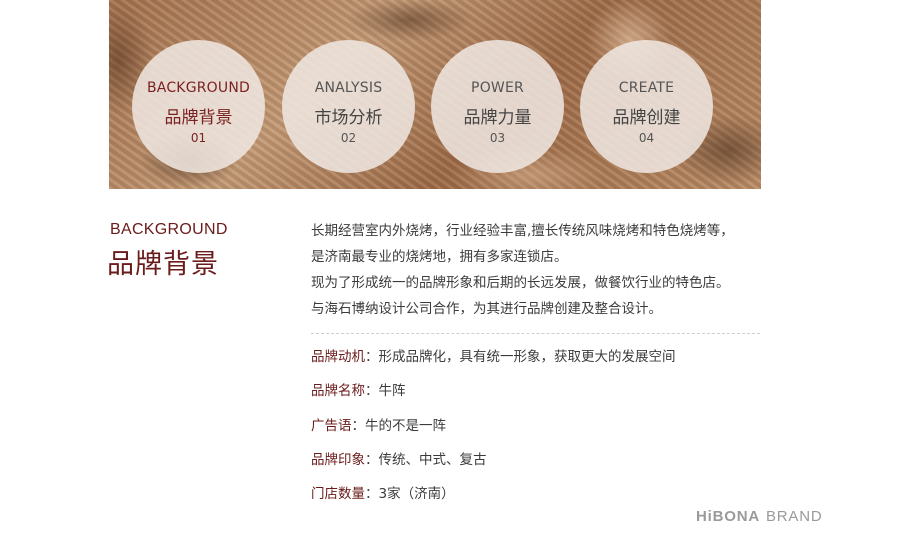 The width and height of the screenshot is (900, 560). Describe the element at coordinates (493, 466) in the screenshot. I see `fact-row: 品牌印象：传统、中式、复古` at that location.